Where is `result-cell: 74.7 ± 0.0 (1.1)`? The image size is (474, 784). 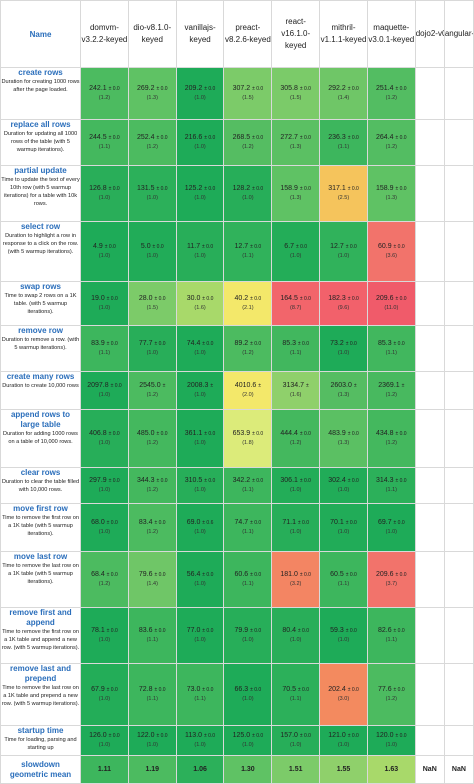 result-cell: 74.7 ± 0.0 (1.1) is located at coordinates (248, 527).